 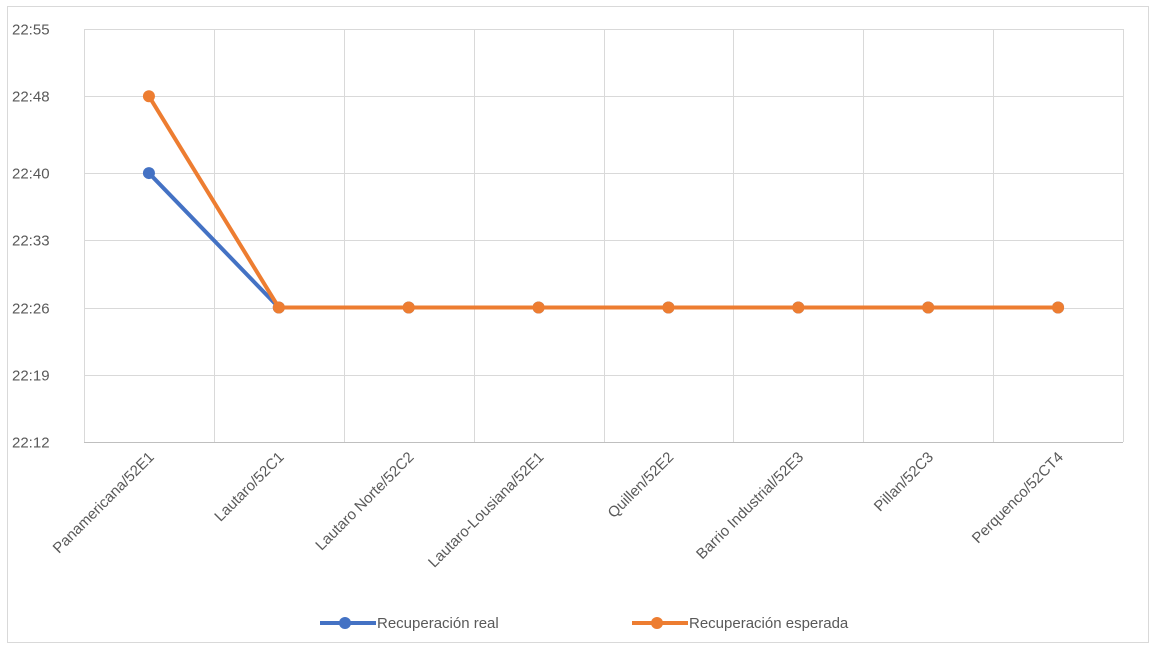 What do you see at coordinates (31, 97) in the screenshot?
I see `y-tick-label: 22:48` at bounding box center [31, 97].